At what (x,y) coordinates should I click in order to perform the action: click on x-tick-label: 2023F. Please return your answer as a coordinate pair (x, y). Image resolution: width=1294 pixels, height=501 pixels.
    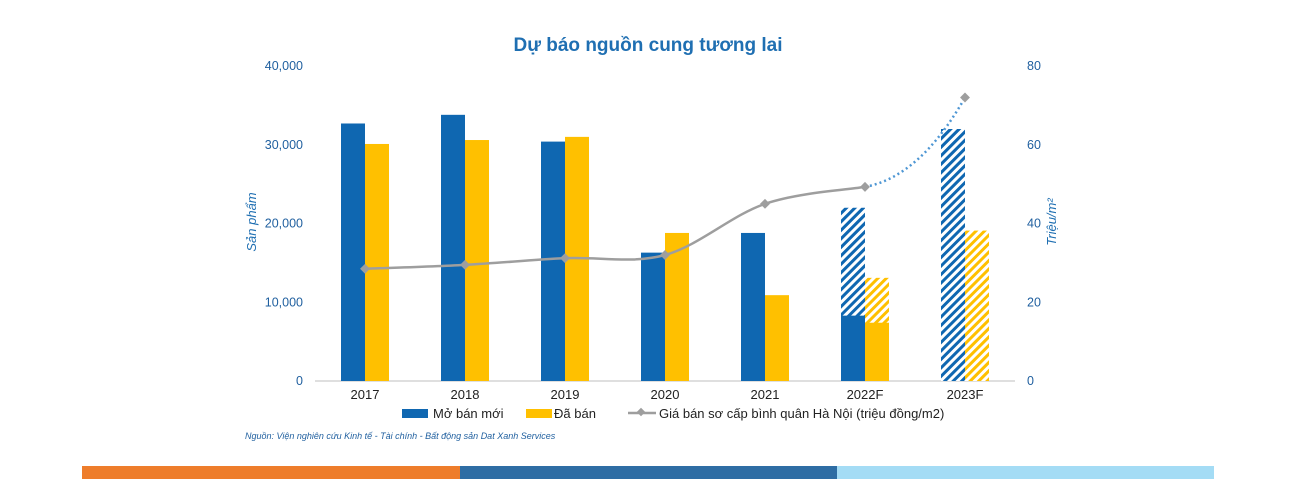
    Looking at the image, I should click on (965, 394).